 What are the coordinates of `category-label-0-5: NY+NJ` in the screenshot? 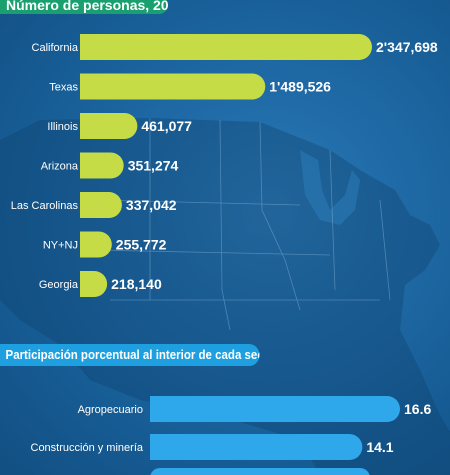 It's located at (60, 246).